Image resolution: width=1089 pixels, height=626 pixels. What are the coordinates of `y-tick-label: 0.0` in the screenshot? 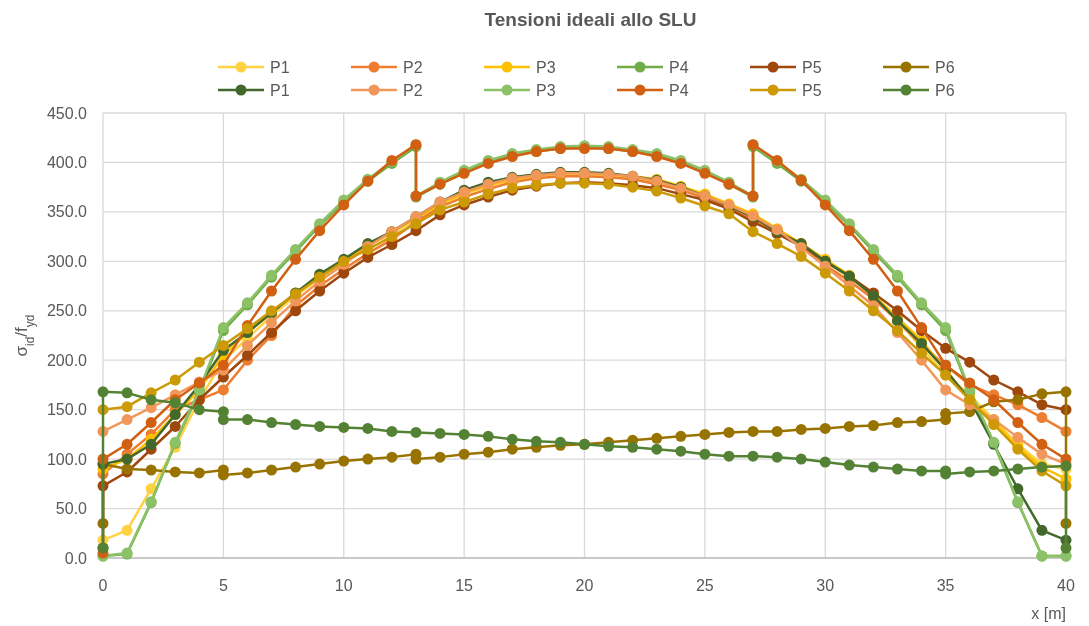 It's located at (76, 558).